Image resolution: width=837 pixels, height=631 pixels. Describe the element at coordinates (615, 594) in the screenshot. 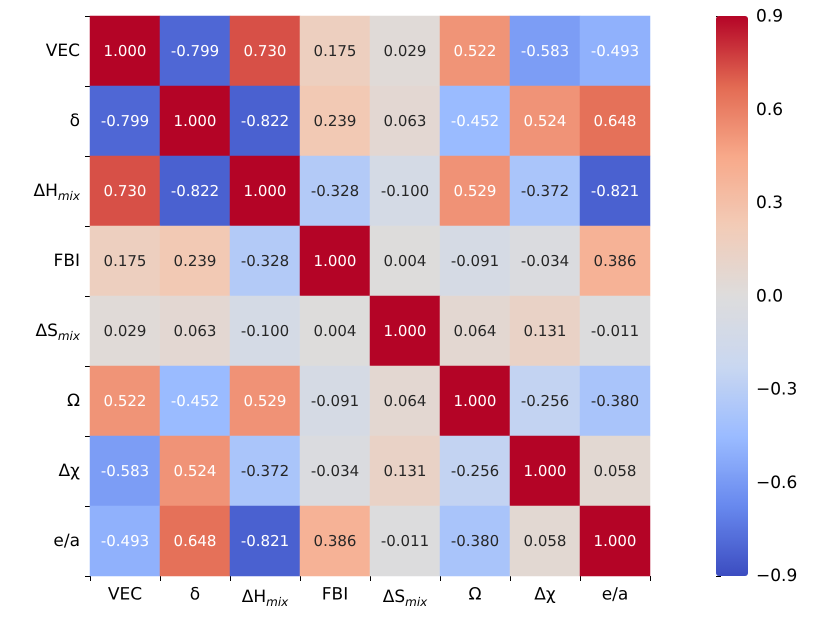

I see `x-tick-label: e/a` at that location.